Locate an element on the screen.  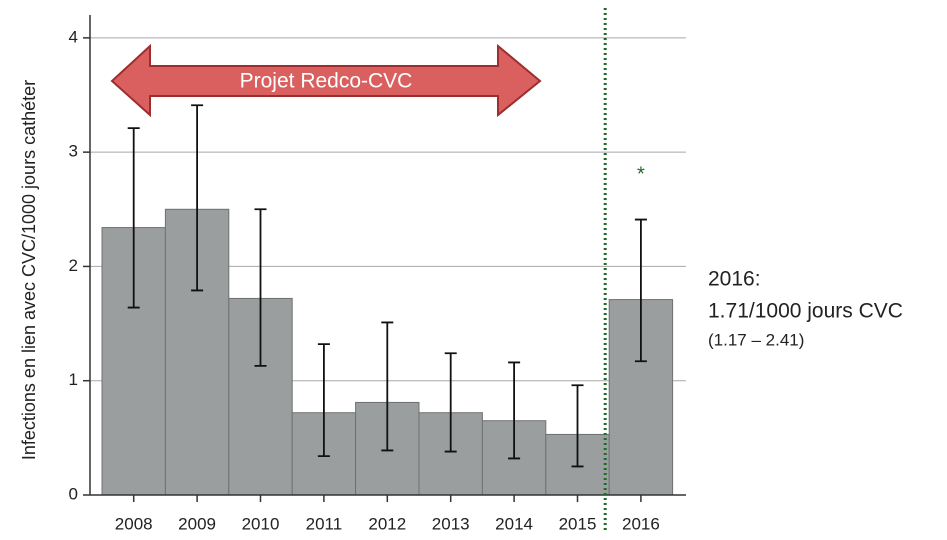
note-value: 1.71/1000 jours CVC is located at coordinates (805, 311).